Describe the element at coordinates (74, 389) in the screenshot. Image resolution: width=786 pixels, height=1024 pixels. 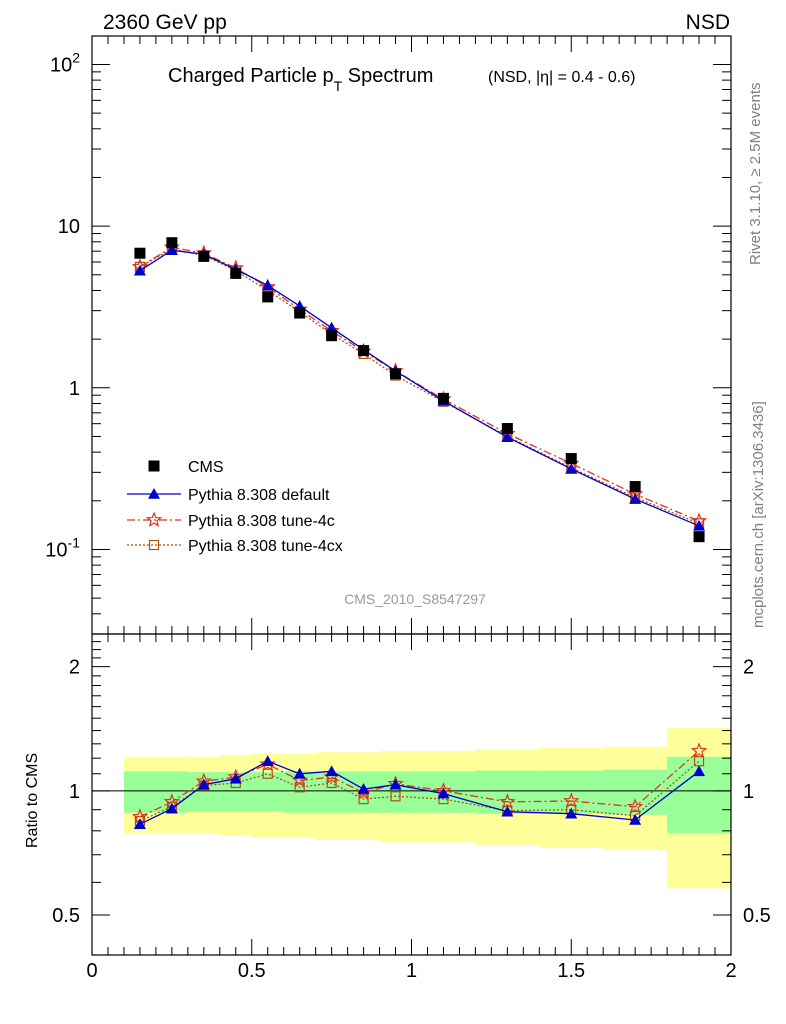
I see `y-tick-label: 1` at that location.